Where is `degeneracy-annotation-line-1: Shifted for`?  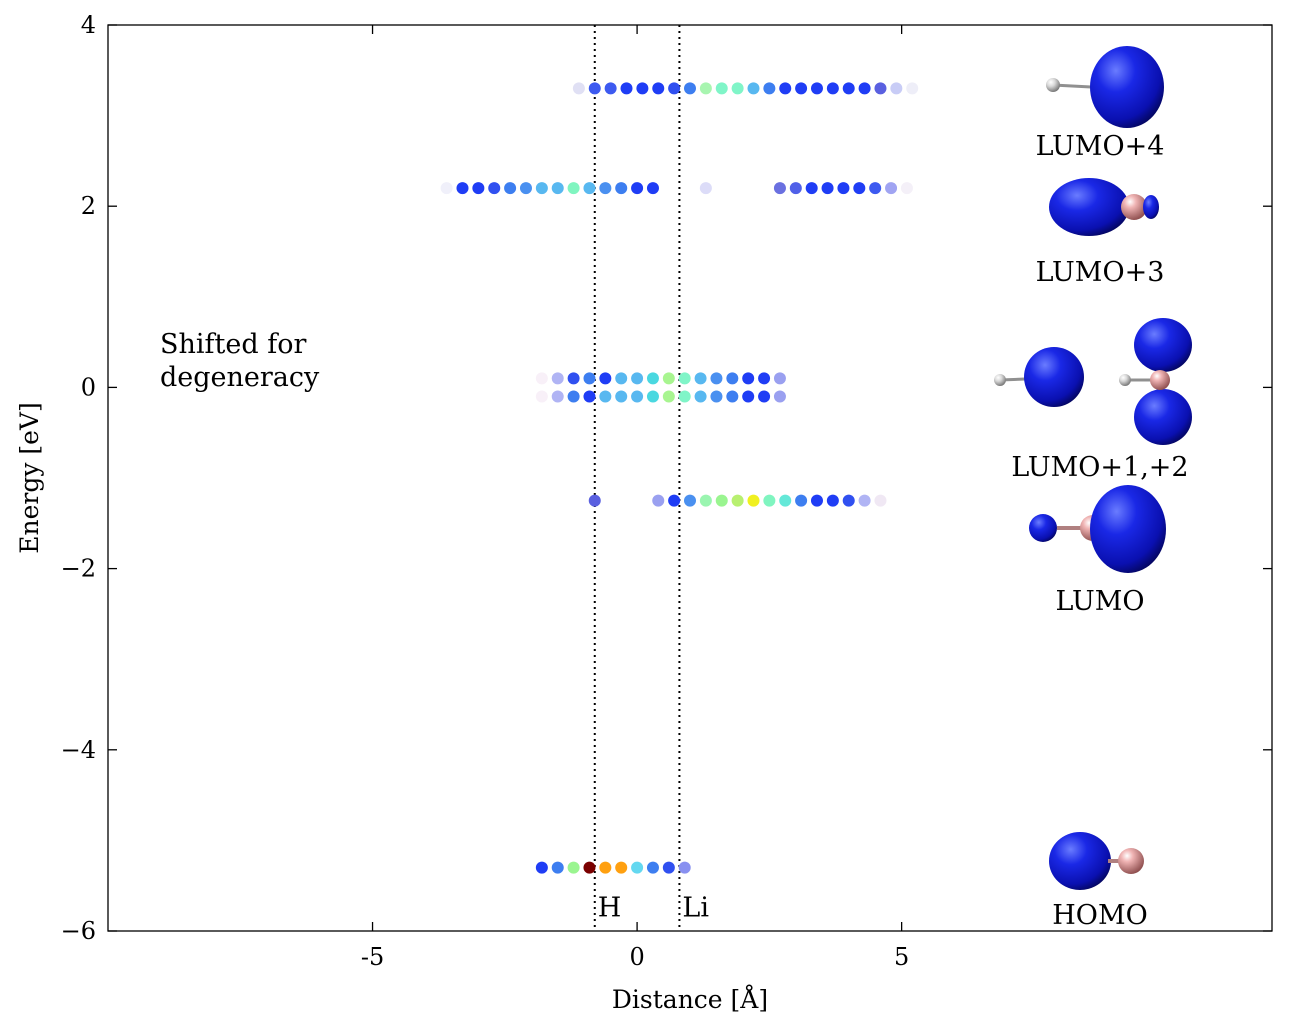
degeneracy-annotation-line-1: Shifted for is located at coordinates (233, 344).